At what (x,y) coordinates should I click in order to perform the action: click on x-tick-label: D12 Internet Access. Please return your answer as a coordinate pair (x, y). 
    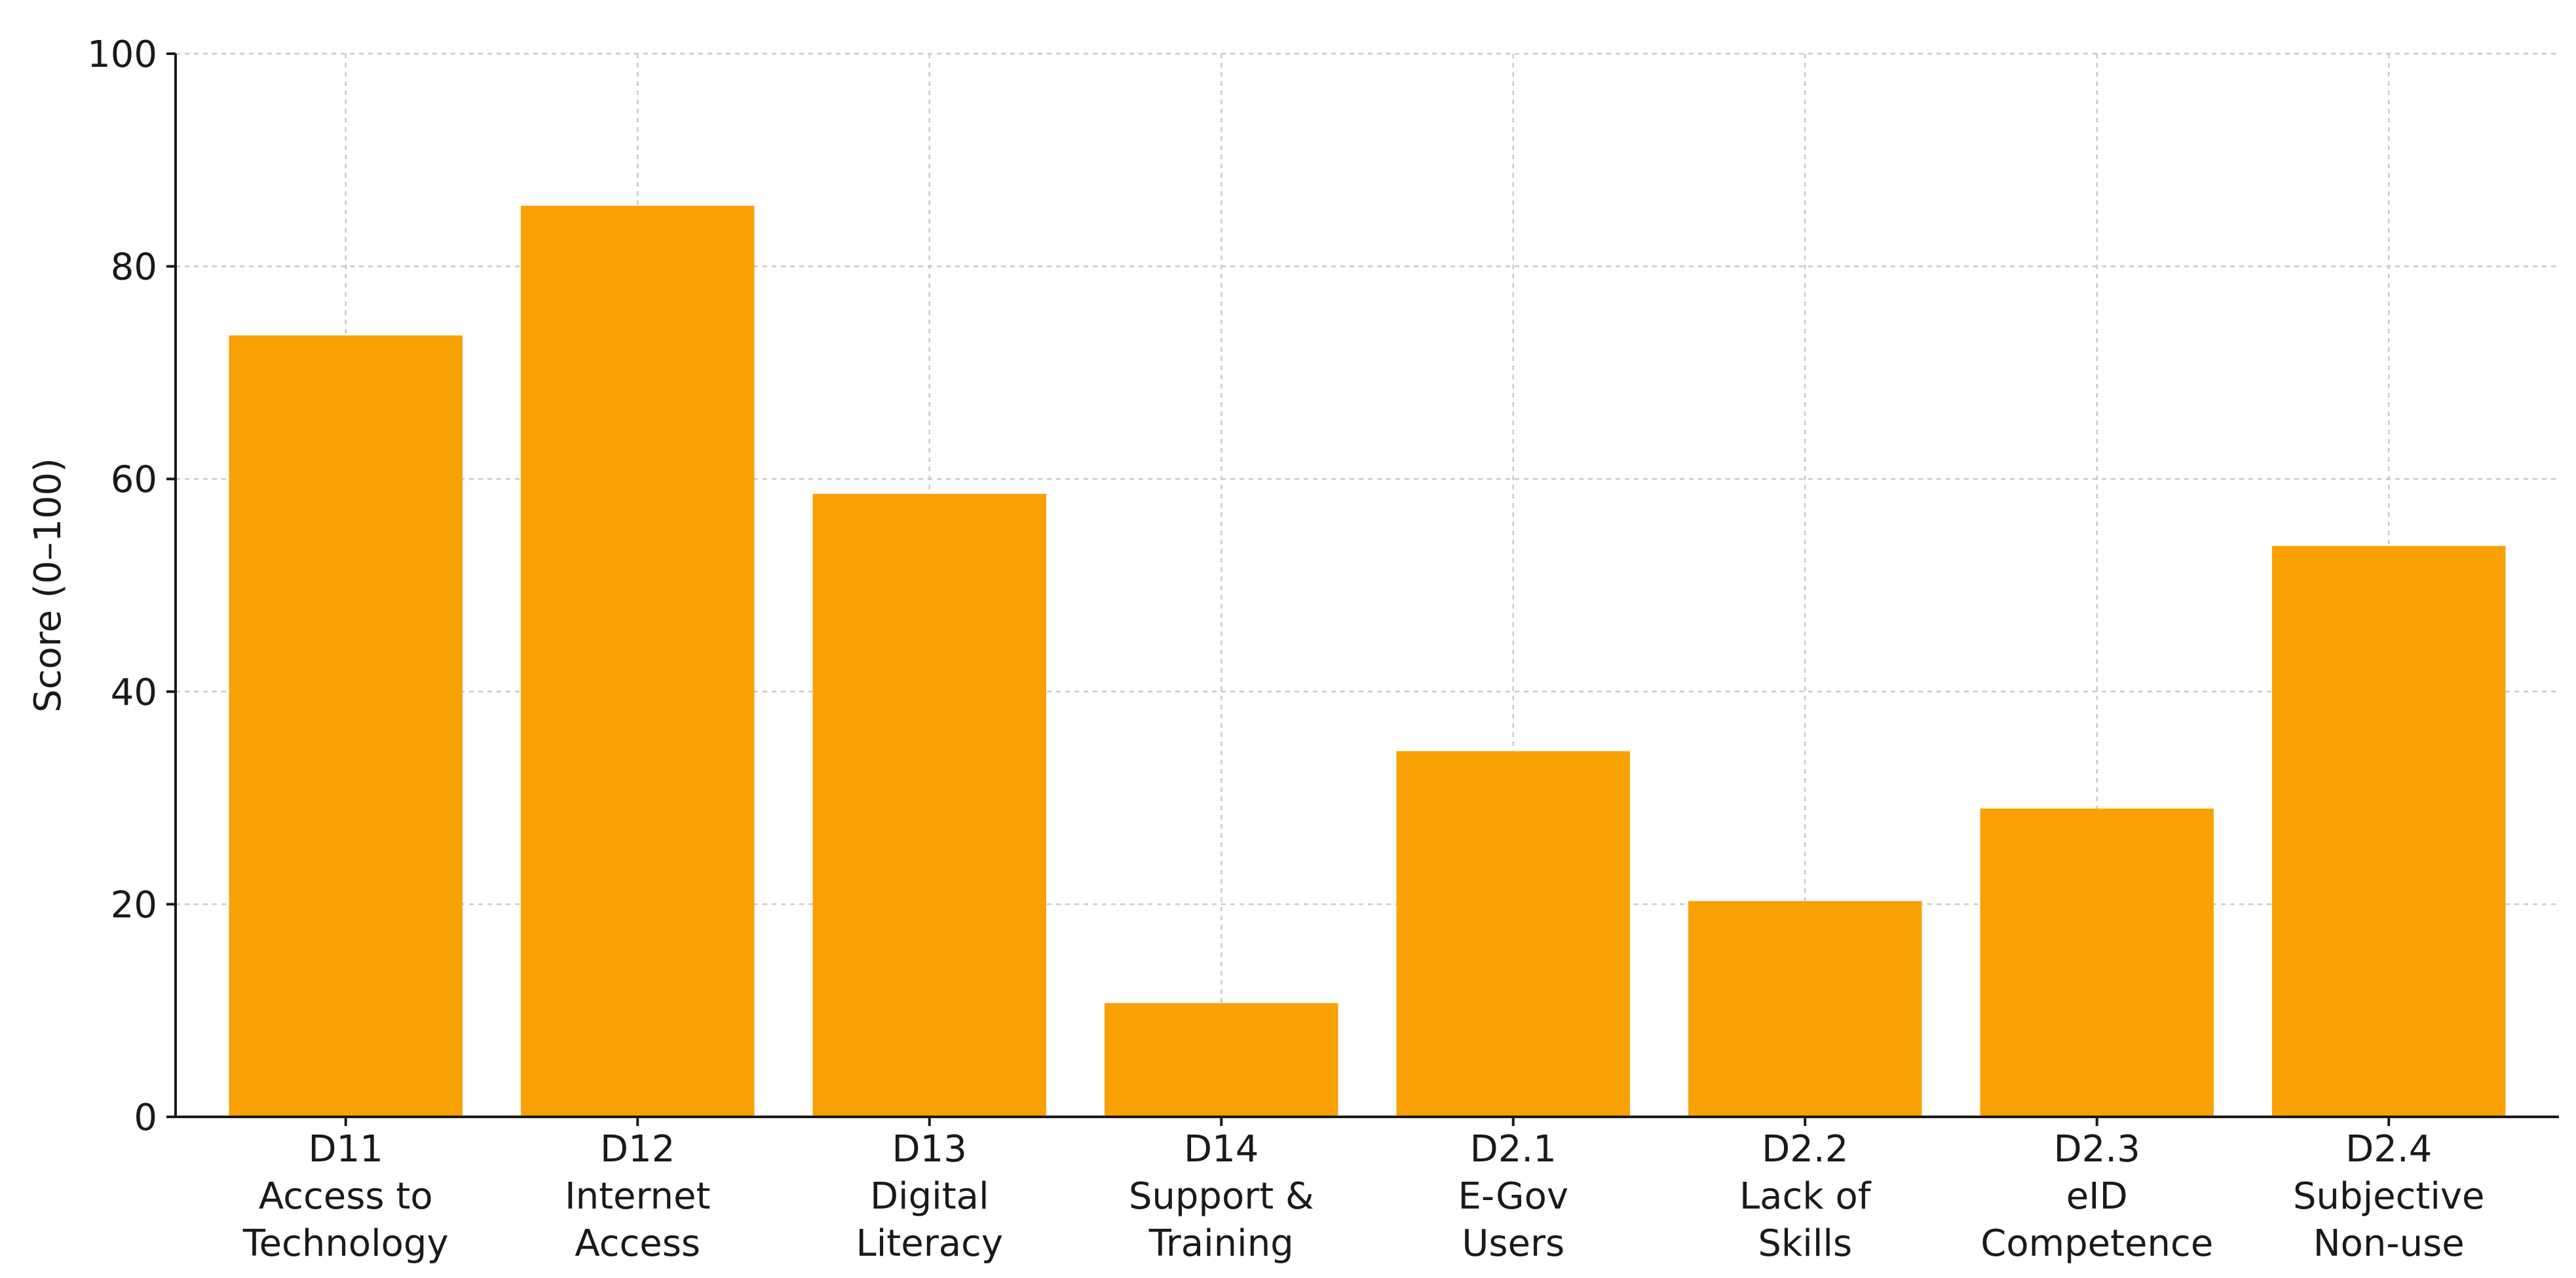
    Looking at the image, I should click on (637, 1196).